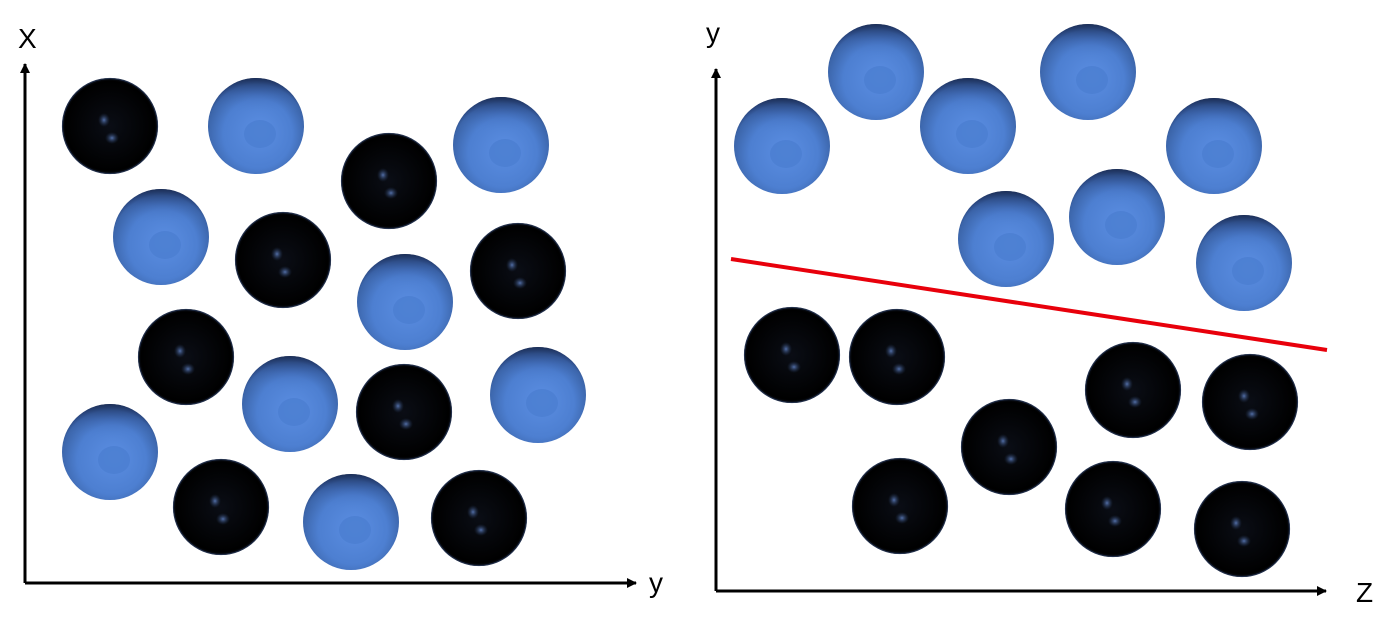 This screenshot has height=626, width=1400. What do you see at coordinates (27, 38) in the screenshot?
I see `left-vertical-axis-label: X` at bounding box center [27, 38].